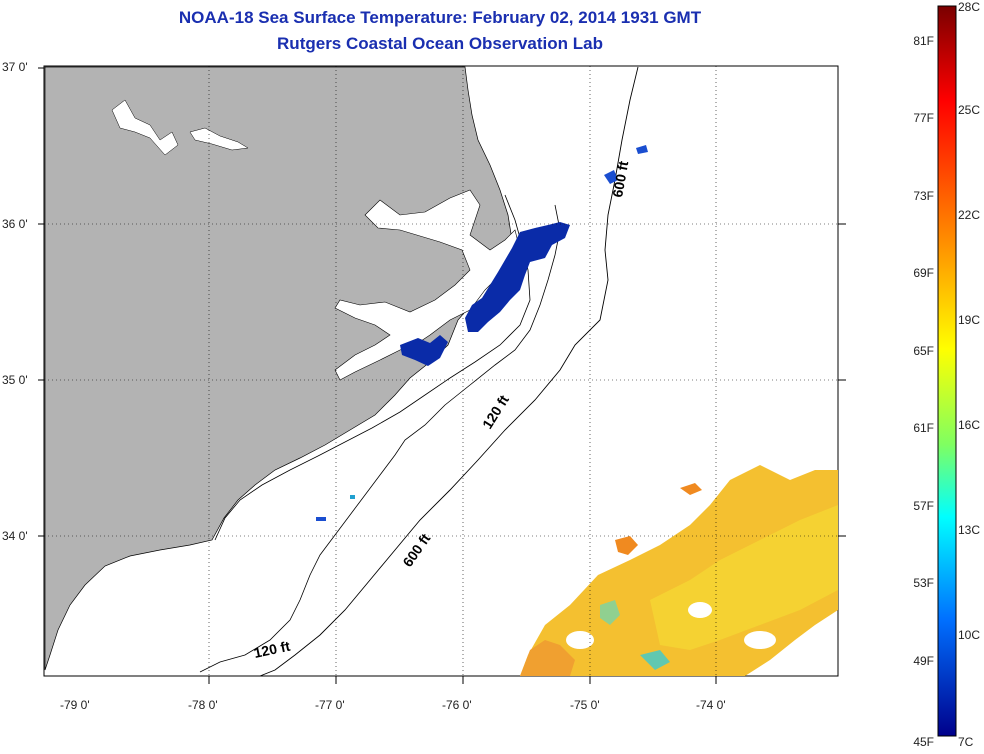  I want to click on latitude-label: 34 0', so click(15, 536).